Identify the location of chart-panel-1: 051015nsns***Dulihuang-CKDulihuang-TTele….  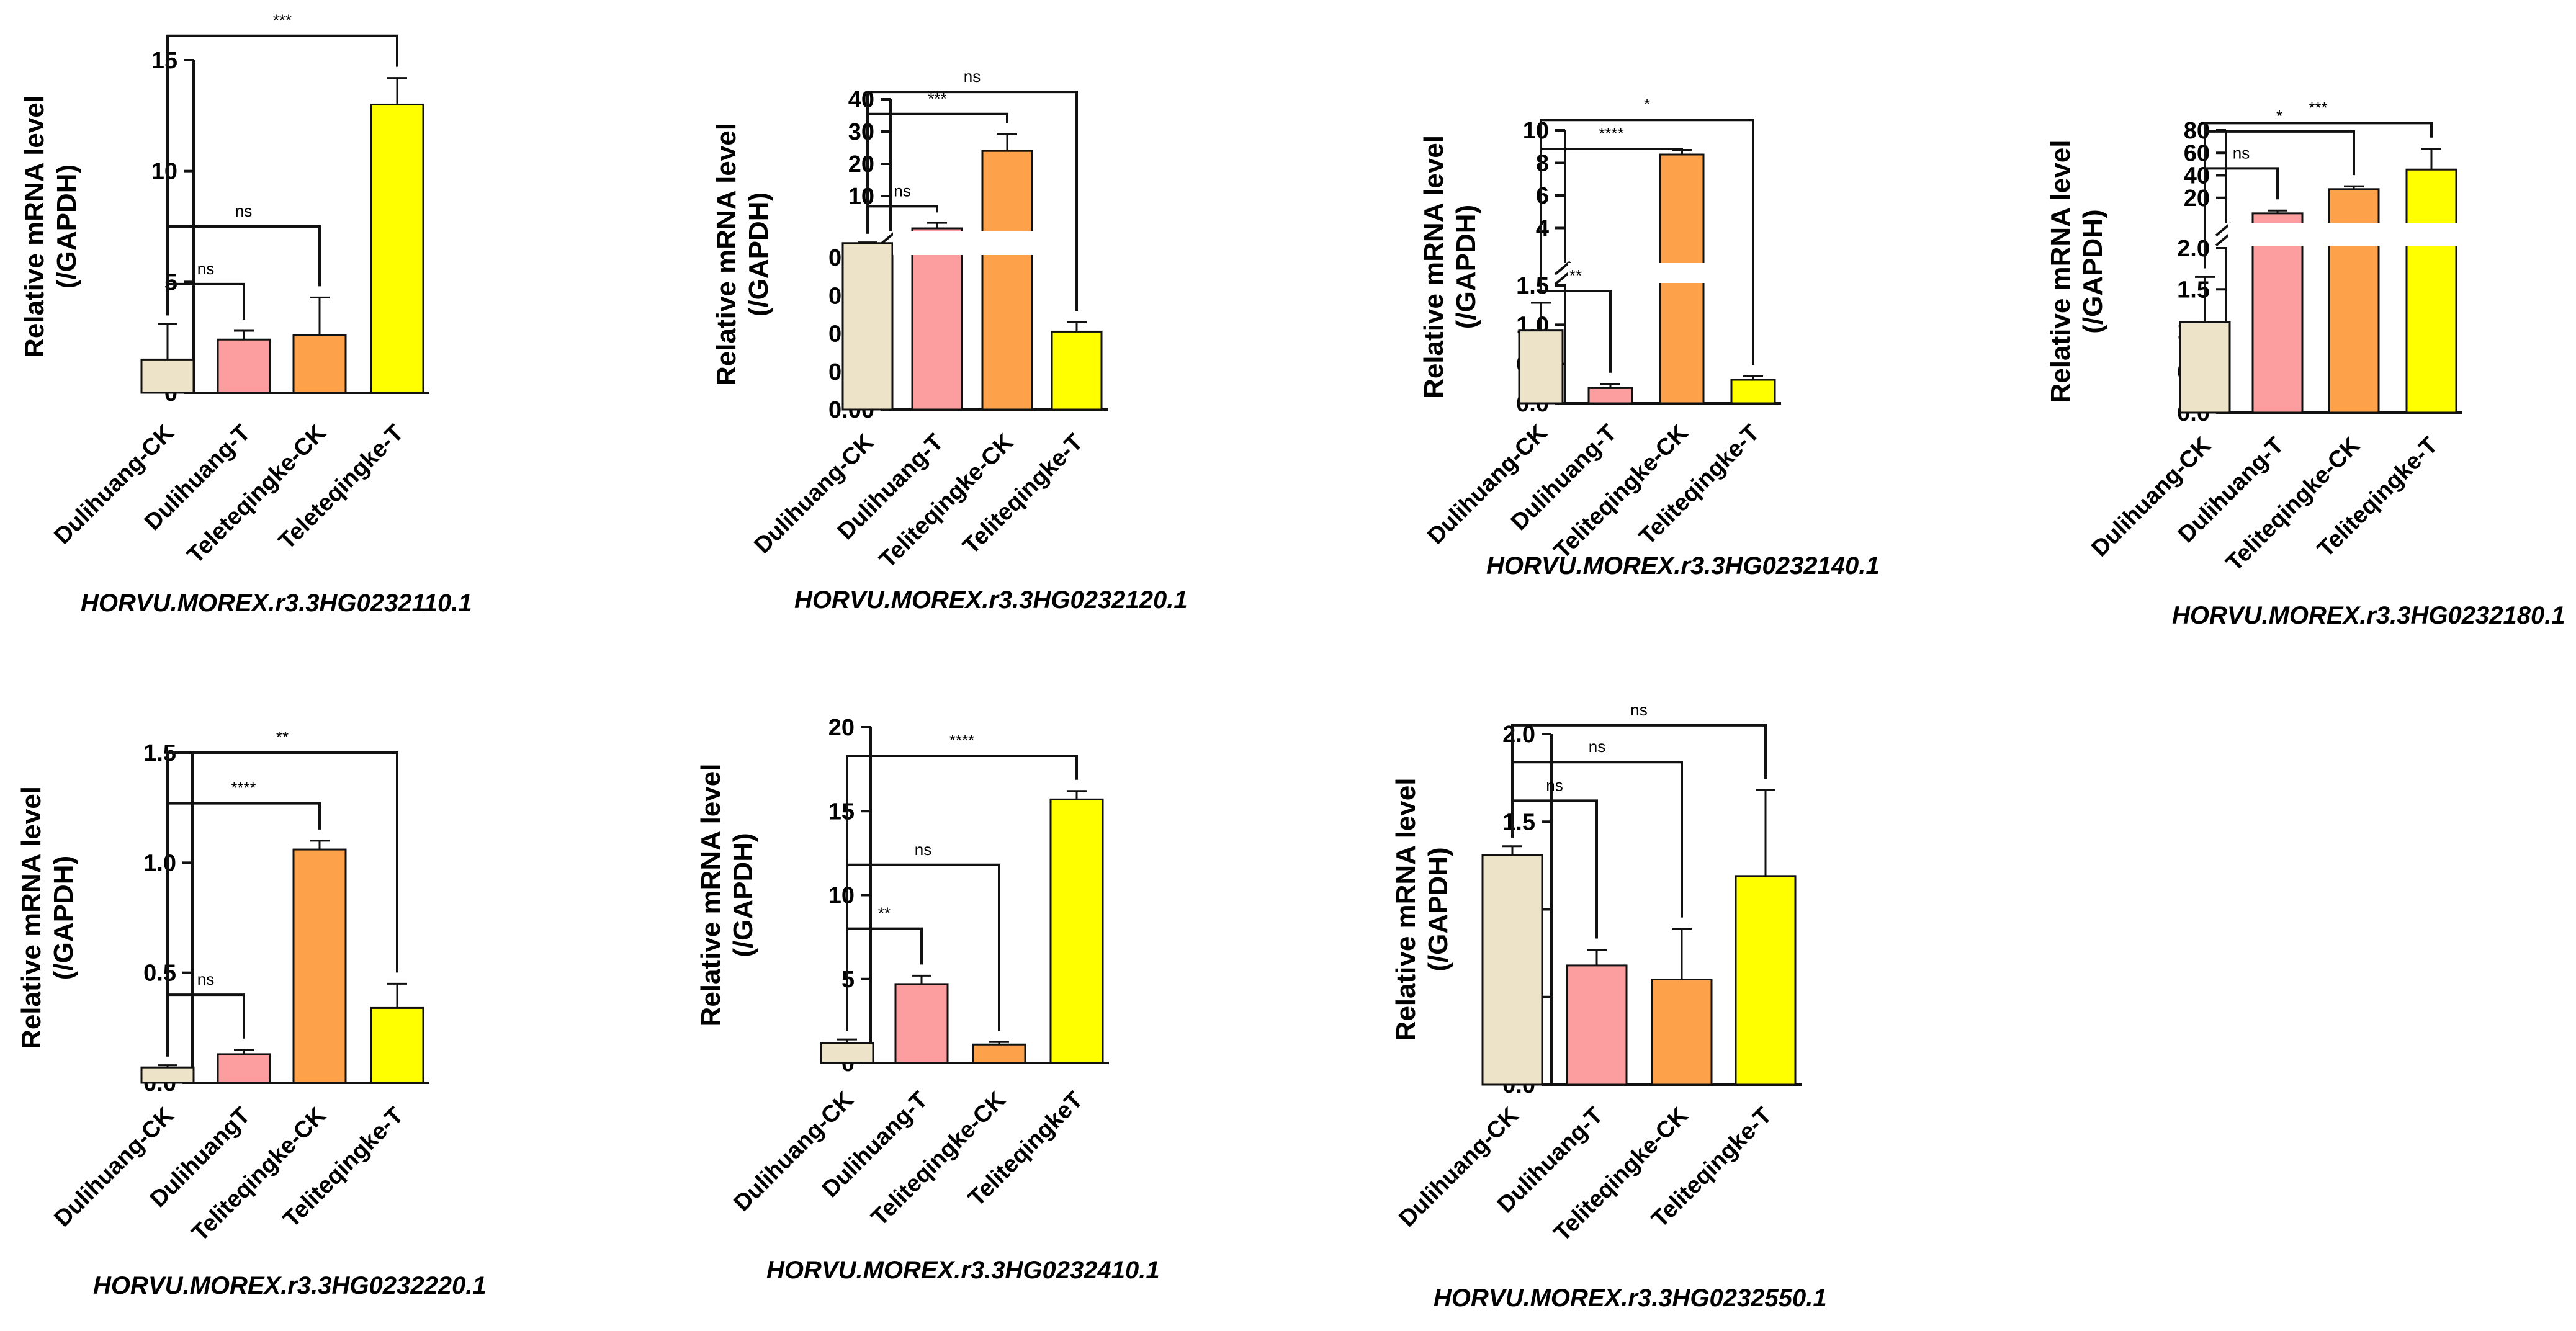
(245, 314).